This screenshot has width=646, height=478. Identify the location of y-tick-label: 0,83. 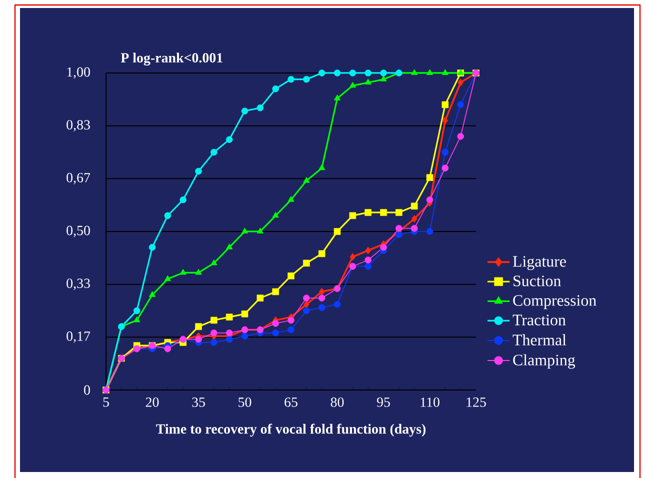
(78, 126).